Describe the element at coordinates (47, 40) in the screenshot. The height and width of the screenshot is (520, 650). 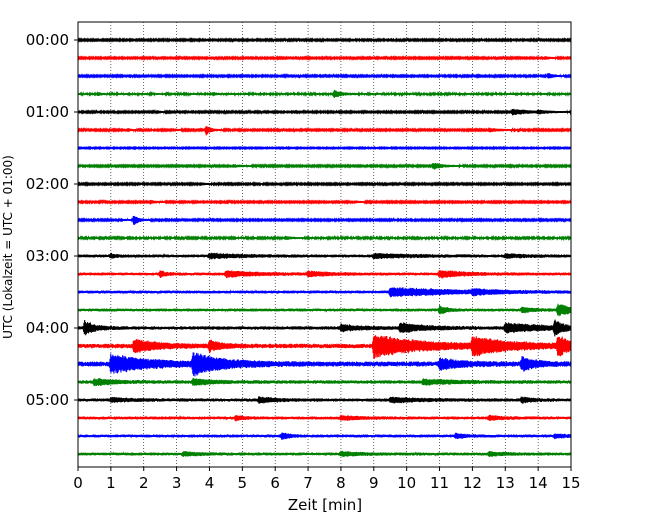
I see `y-tick-label: 00:00` at that location.